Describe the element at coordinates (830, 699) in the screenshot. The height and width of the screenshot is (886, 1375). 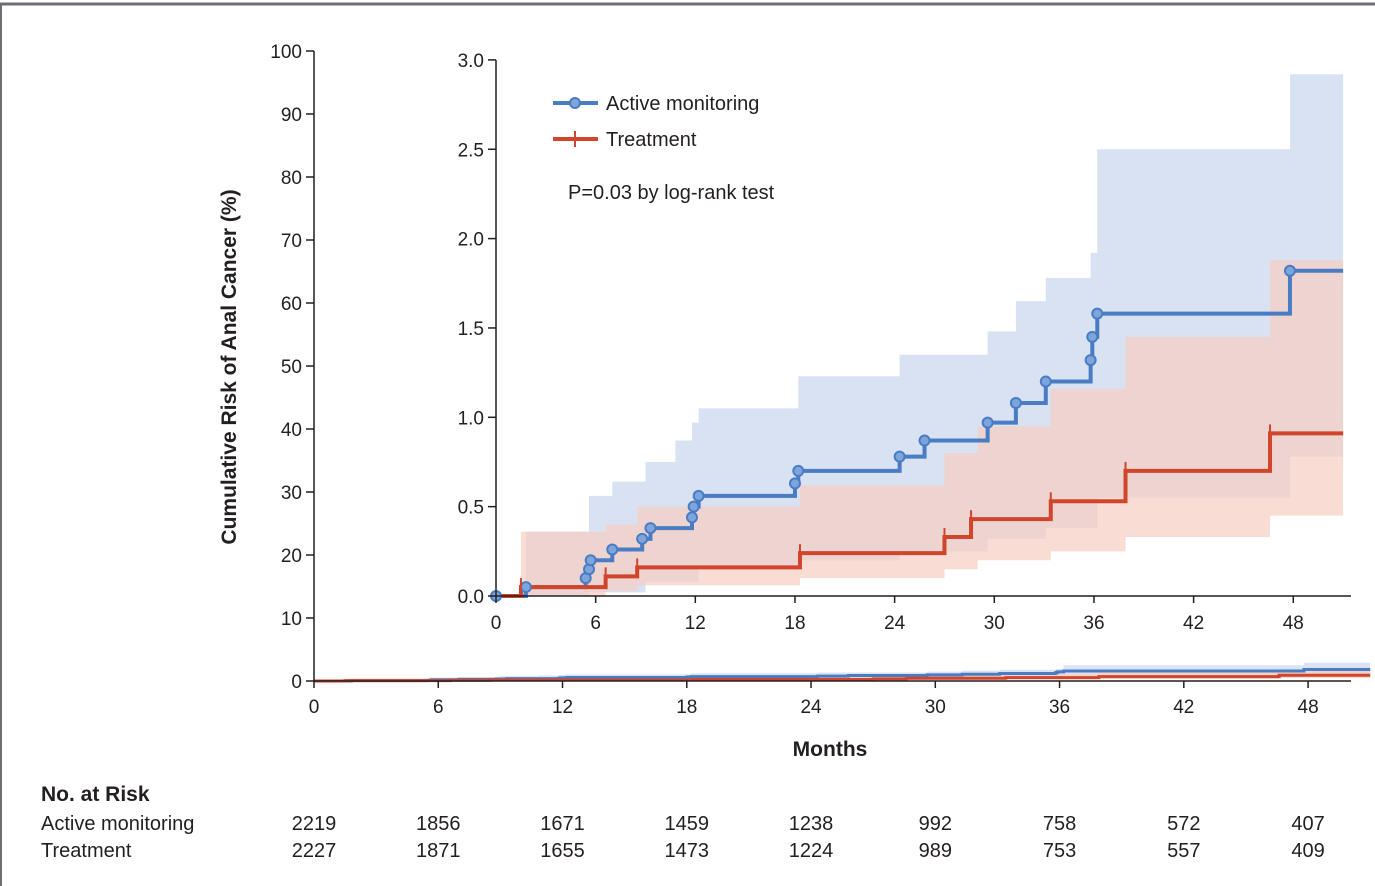
I see `main-x-axis: 0 6 12 18 24 30 36 42 48` at that location.